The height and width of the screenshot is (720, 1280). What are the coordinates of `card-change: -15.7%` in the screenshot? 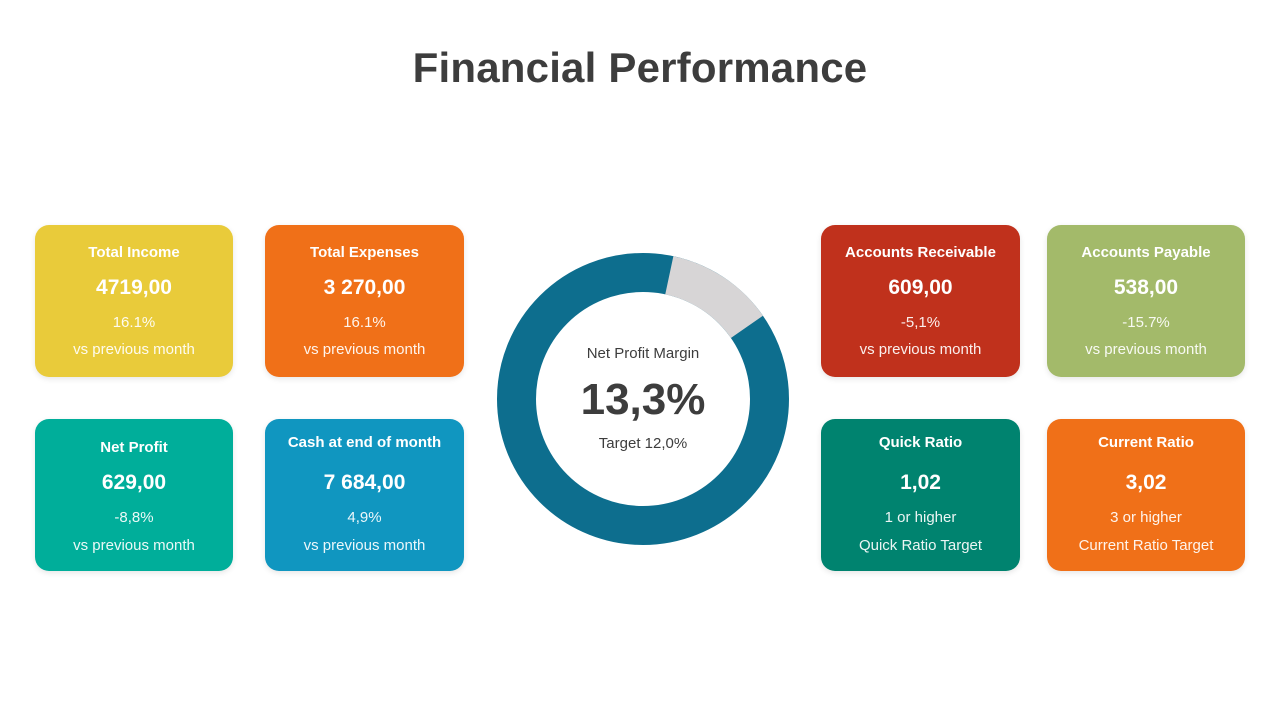 It's located at (1146, 322).